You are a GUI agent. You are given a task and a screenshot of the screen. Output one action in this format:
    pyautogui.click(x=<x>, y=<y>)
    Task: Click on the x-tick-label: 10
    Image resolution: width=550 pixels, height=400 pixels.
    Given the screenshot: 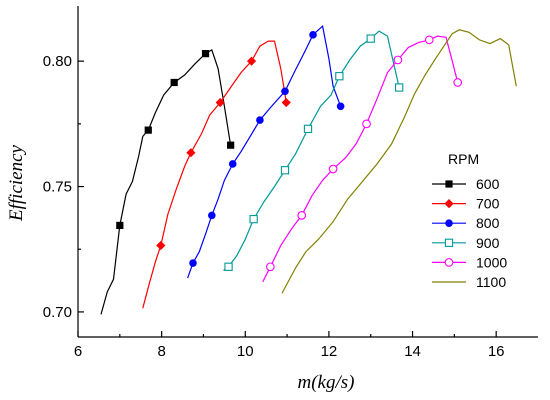 What is the action you would take?
    pyautogui.click(x=245, y=351)
    